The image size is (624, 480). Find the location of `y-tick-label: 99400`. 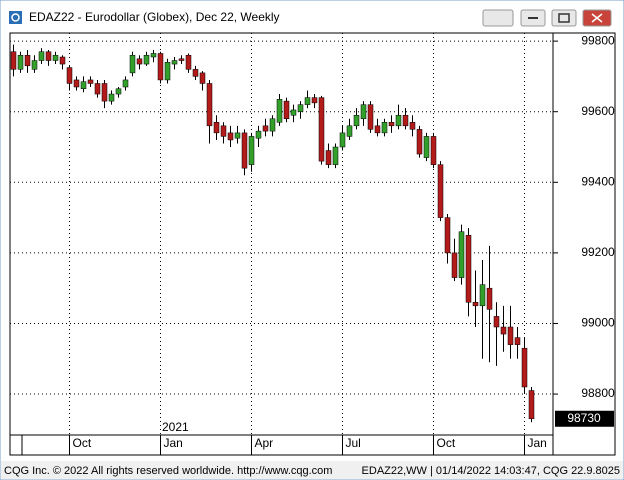

y-tick-label: 99400 is located at coordinates (598, 181).